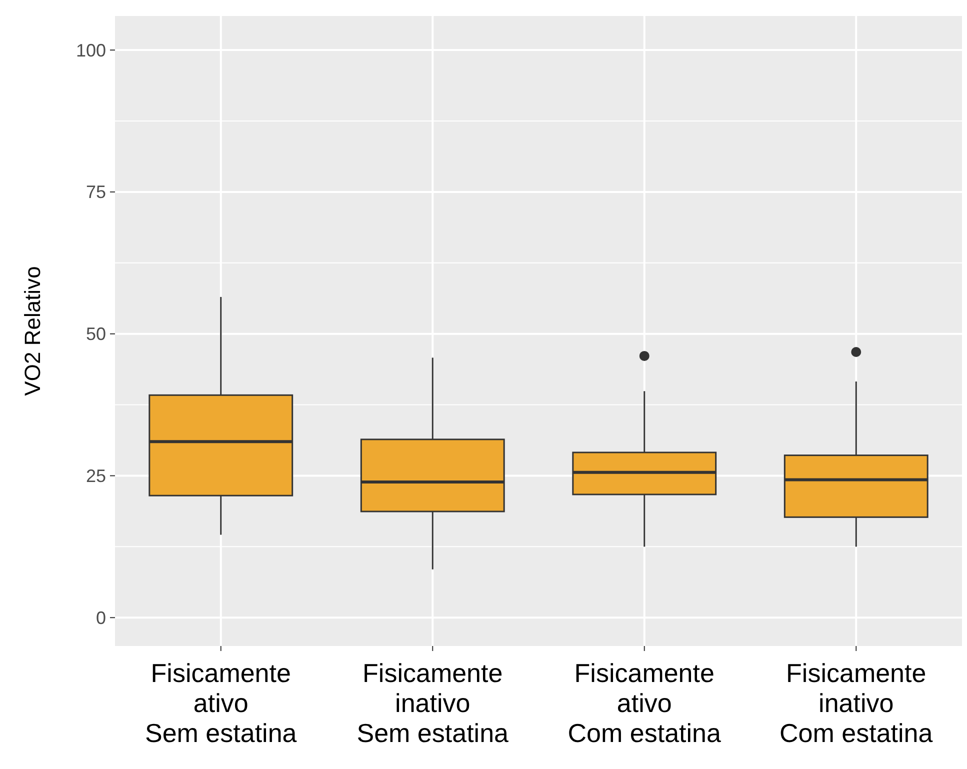 The width and height of the screenshot is (967, 769). What do you see at coordinates (96, 476) in the screenshot?
I see `y-tick-label: 25` at bounding box center [96, 476].